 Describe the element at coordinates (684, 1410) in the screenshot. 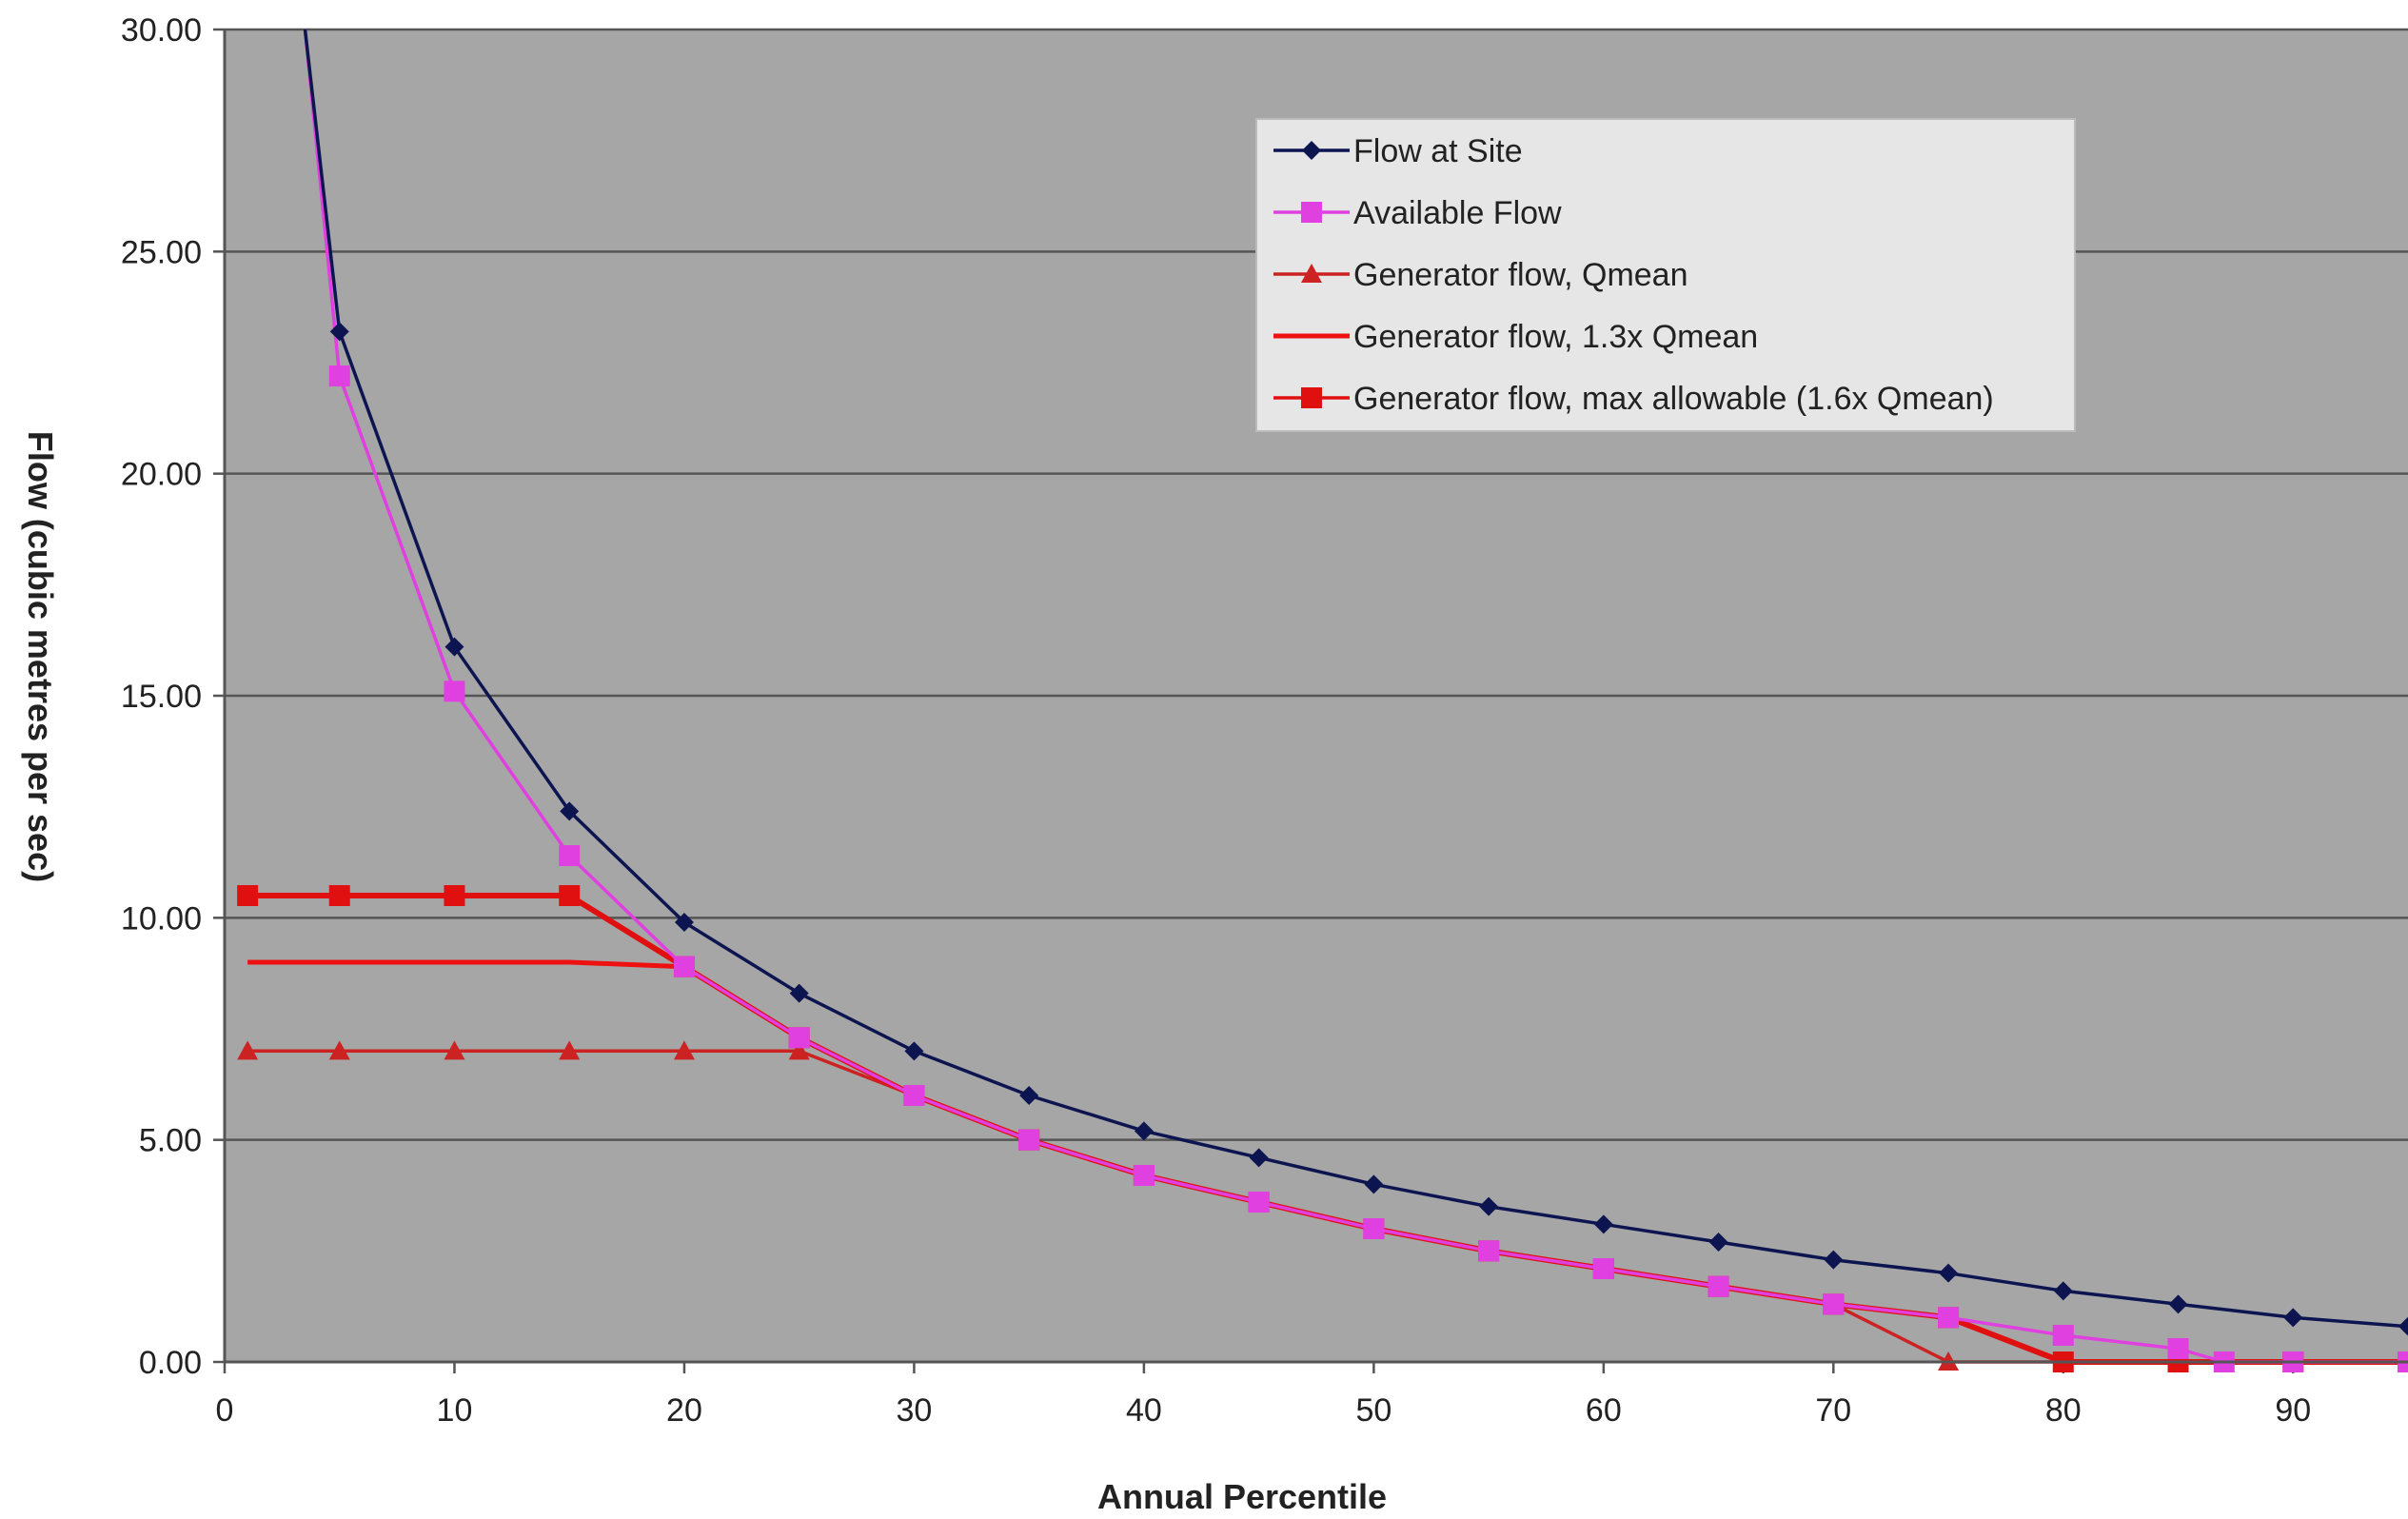

I see `x-tick-label: 20` at that location.